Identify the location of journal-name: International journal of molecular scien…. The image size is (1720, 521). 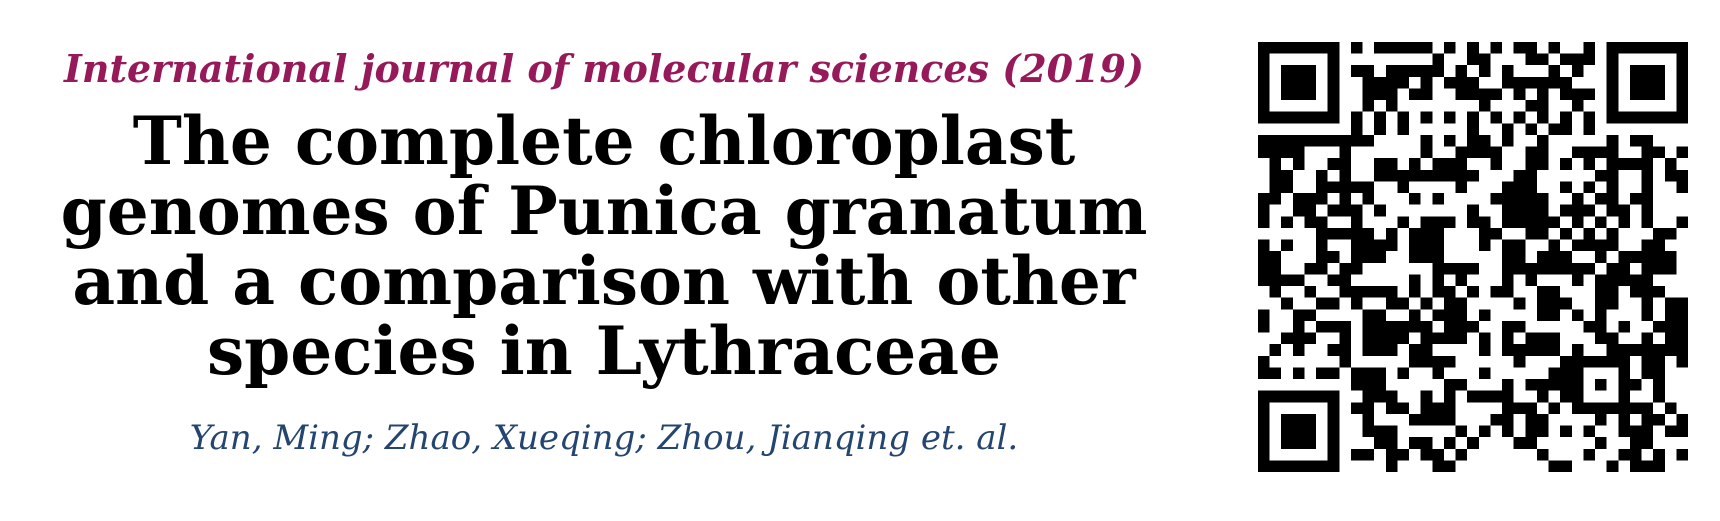
(604, 68).